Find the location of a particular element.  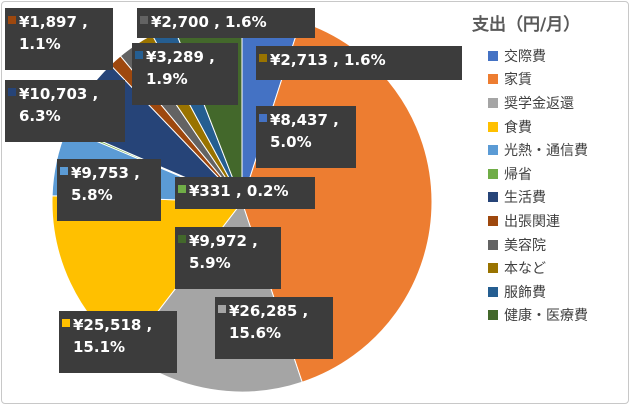

legend-label: 健康・医療費 is located at coordinates (546, 316).